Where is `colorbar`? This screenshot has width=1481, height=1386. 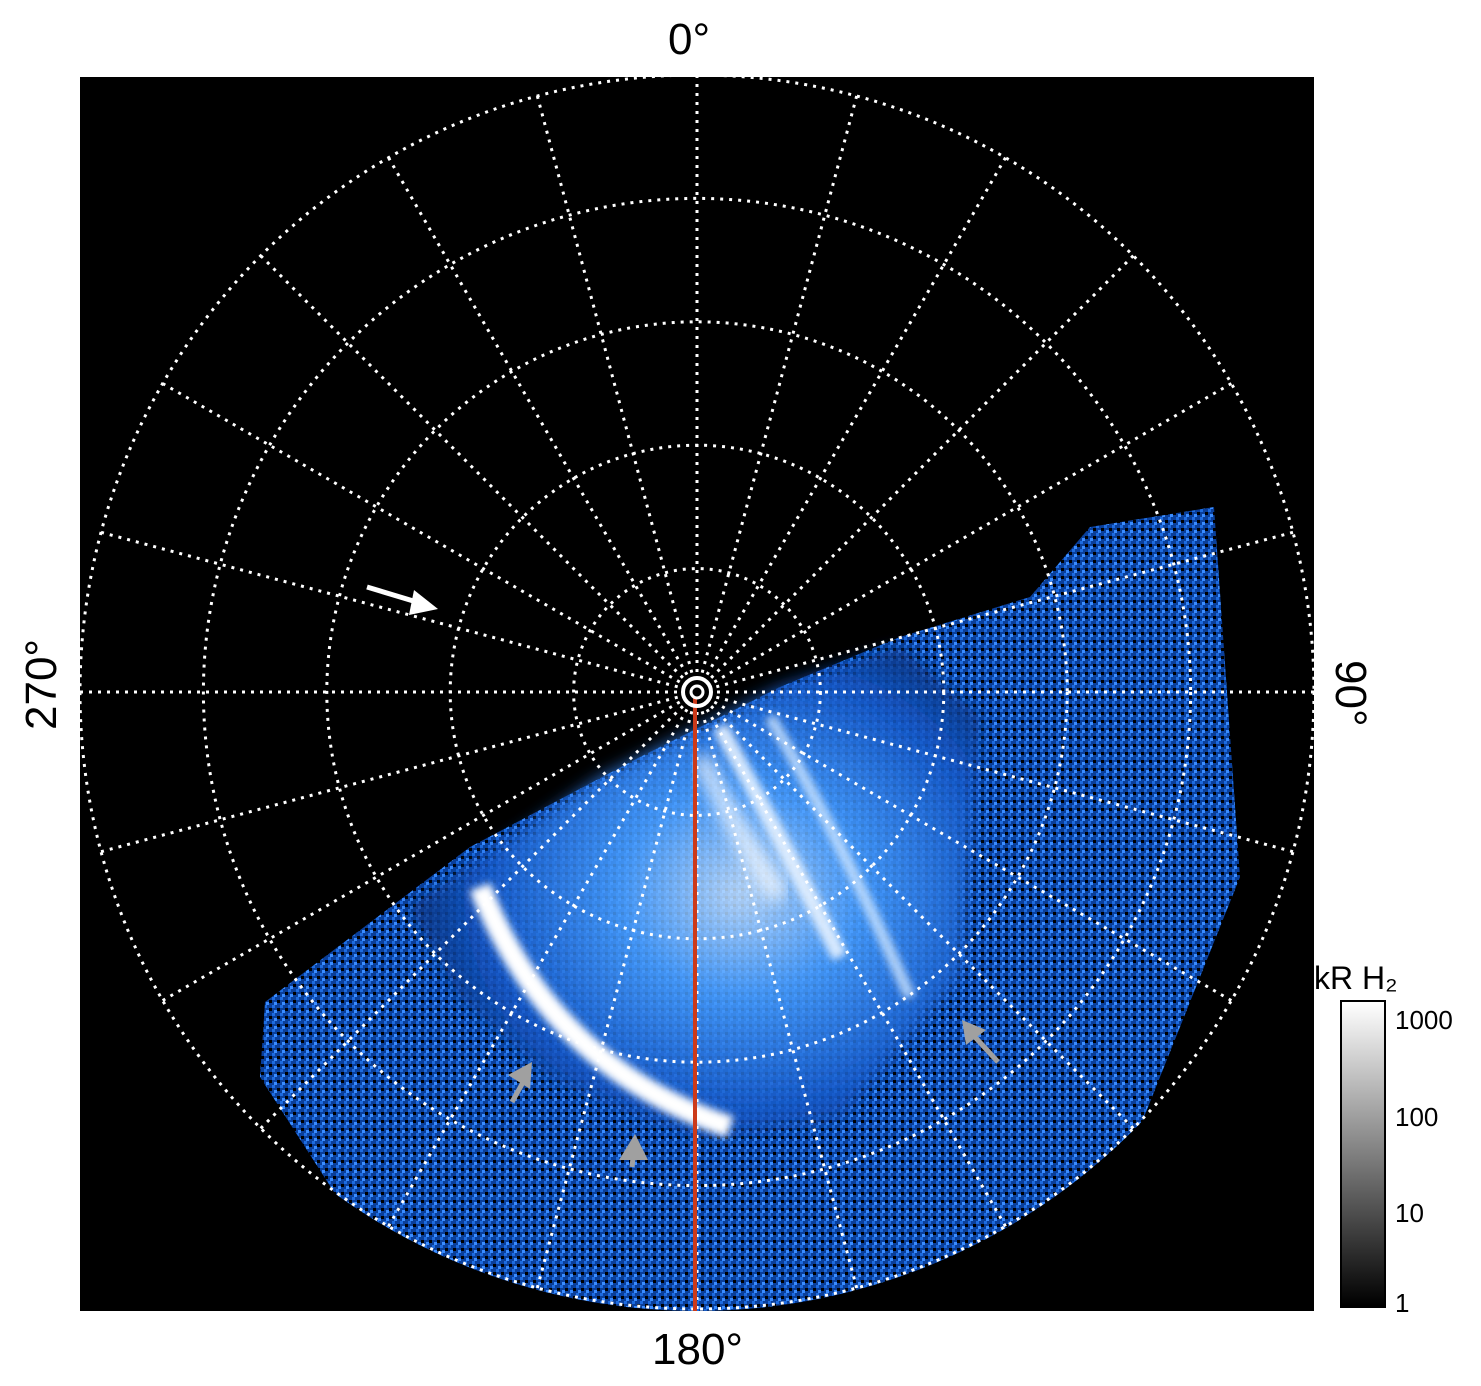
colorbar is located at coordinates (1363, 1154).